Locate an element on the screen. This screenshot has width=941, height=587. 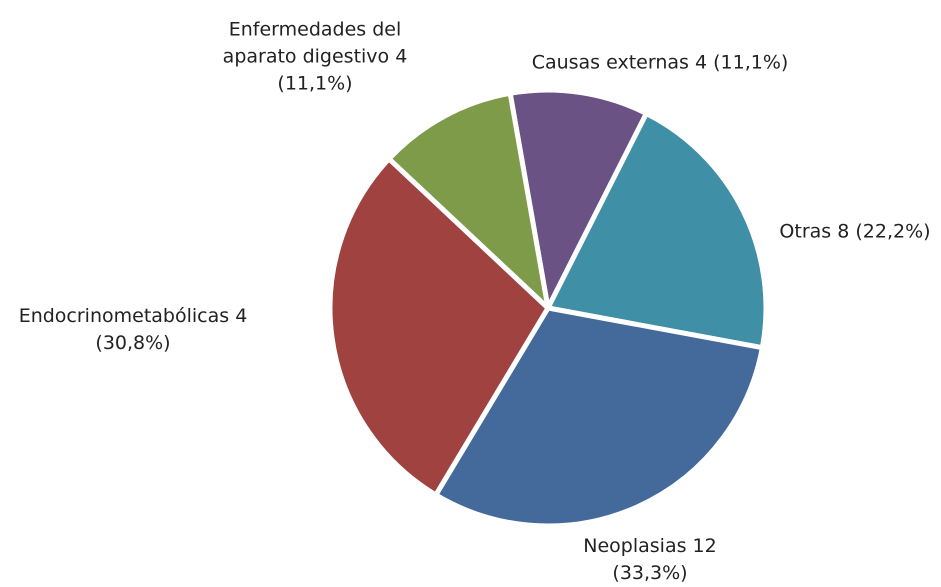
slice-label: Otras 8 (22,2%) is located at coordinates (848, 232).